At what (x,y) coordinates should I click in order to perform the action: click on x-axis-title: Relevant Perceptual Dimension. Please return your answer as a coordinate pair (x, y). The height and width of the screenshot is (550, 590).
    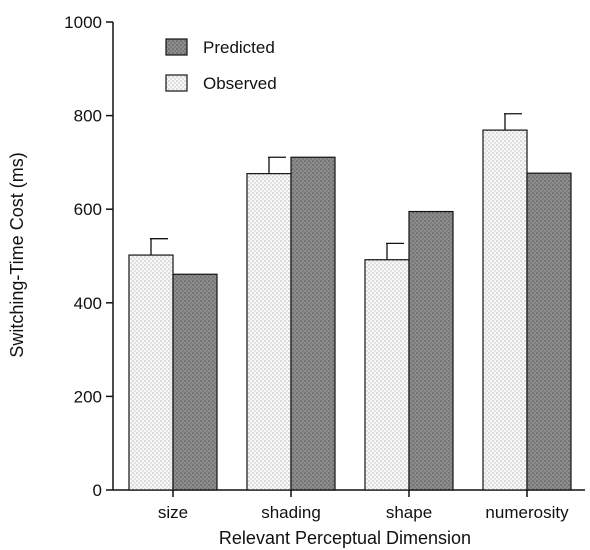
    Looking at the image, I should click on (345, 538).